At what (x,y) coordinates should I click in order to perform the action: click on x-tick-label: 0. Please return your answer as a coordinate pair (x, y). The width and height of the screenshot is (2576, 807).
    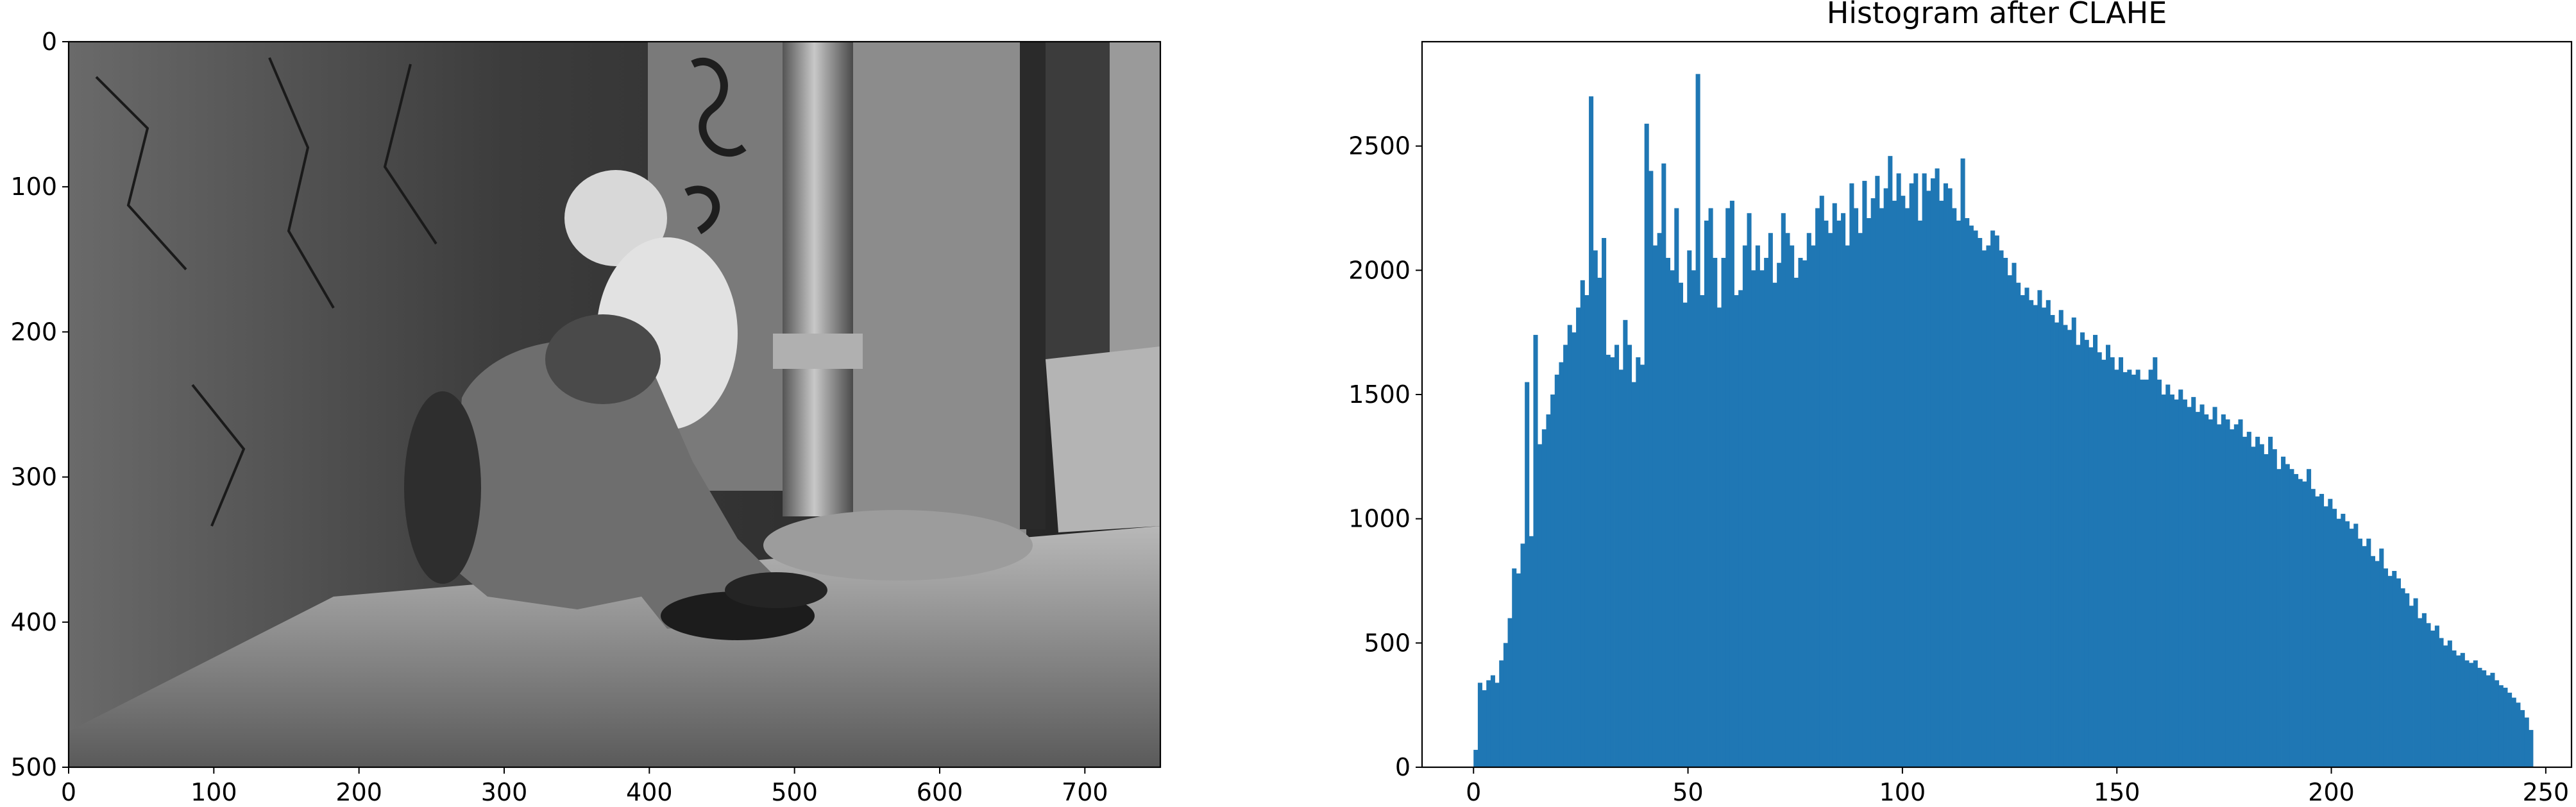
    Looking at the image, I should click on (68, 792).